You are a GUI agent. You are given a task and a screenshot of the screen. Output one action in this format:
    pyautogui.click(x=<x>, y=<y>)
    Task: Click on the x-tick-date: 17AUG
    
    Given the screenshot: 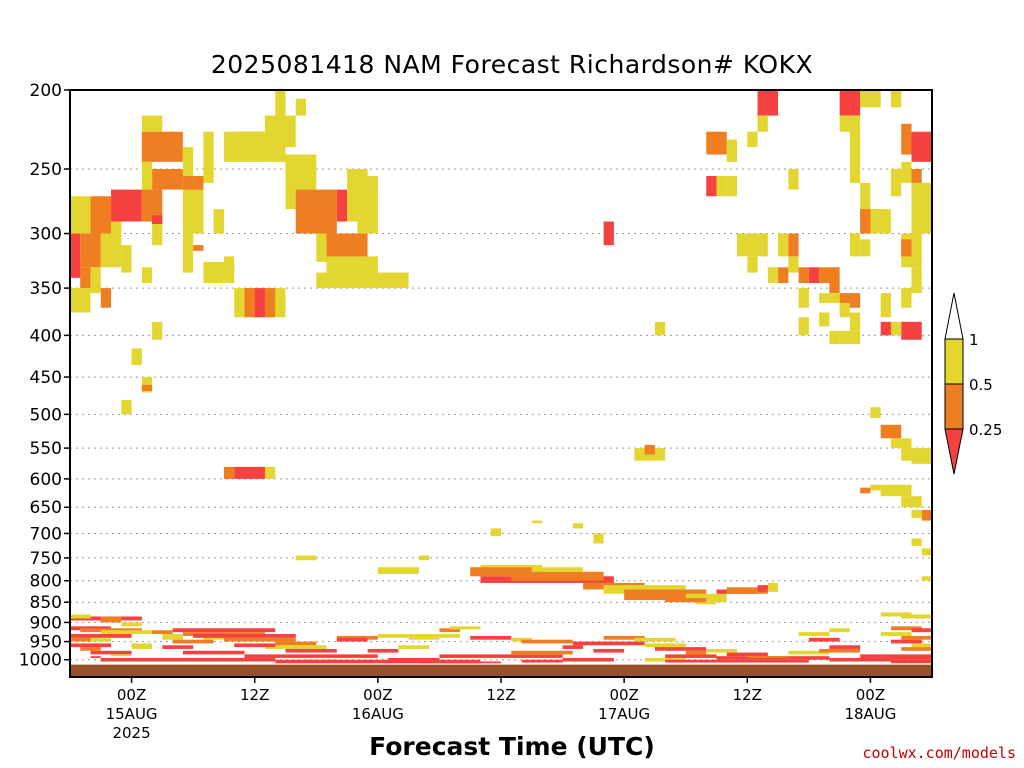 What is the action you would take?
    pyautogui.click(x=624, y=714)
    